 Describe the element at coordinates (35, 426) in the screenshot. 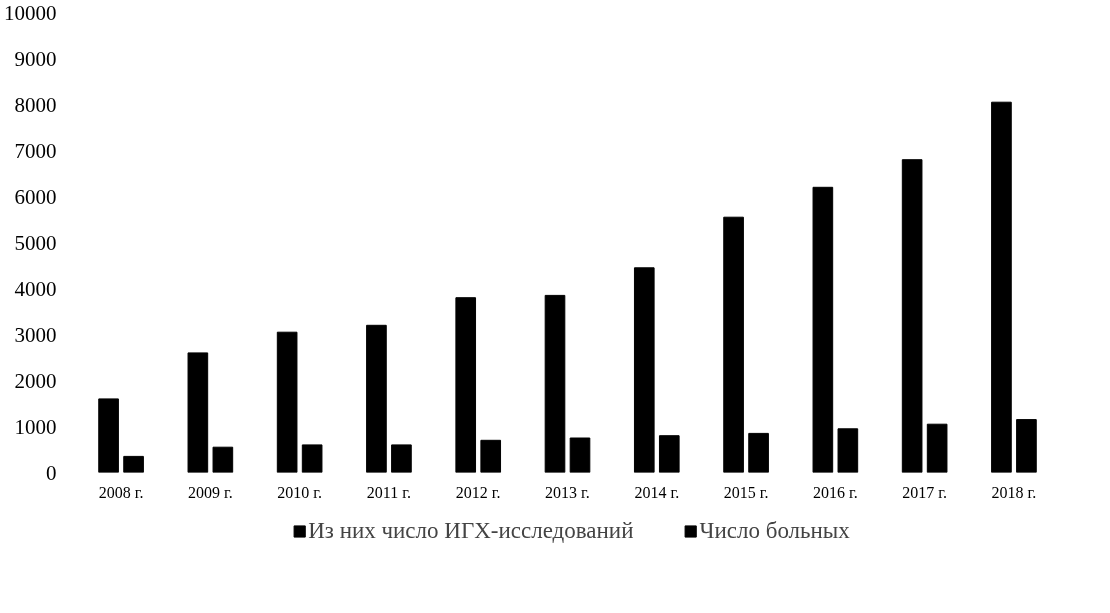

I see `y-tick-label: 1000` at that location.